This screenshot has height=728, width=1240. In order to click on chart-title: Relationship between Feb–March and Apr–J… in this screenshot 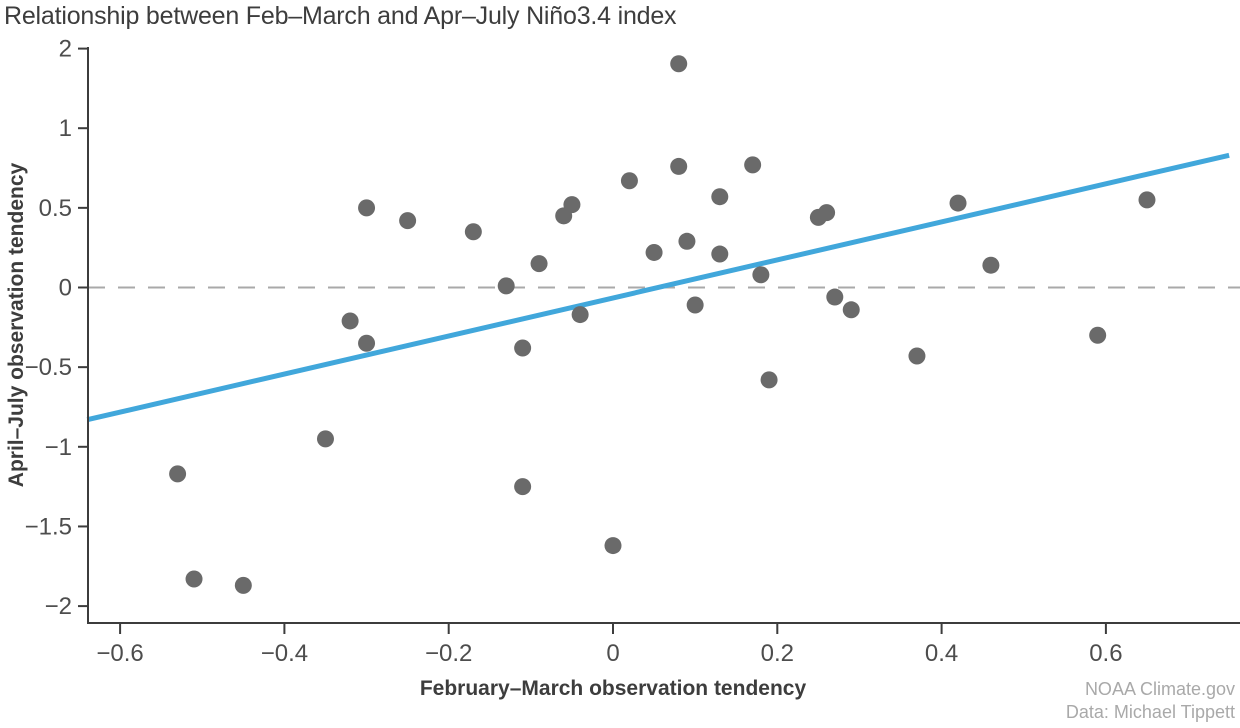, I will do `click(340, 16)`.